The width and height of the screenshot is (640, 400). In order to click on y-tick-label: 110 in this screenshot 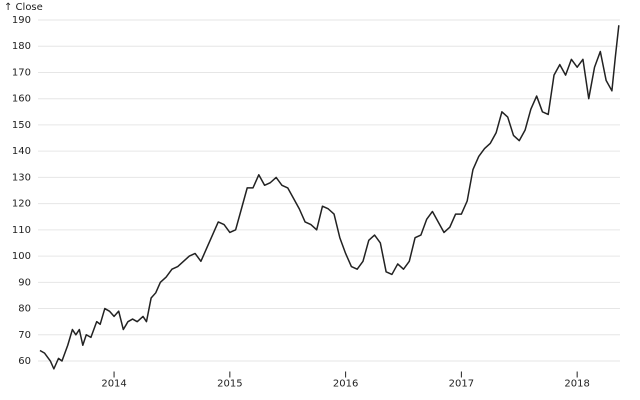, I will do `click(21, 230)`.